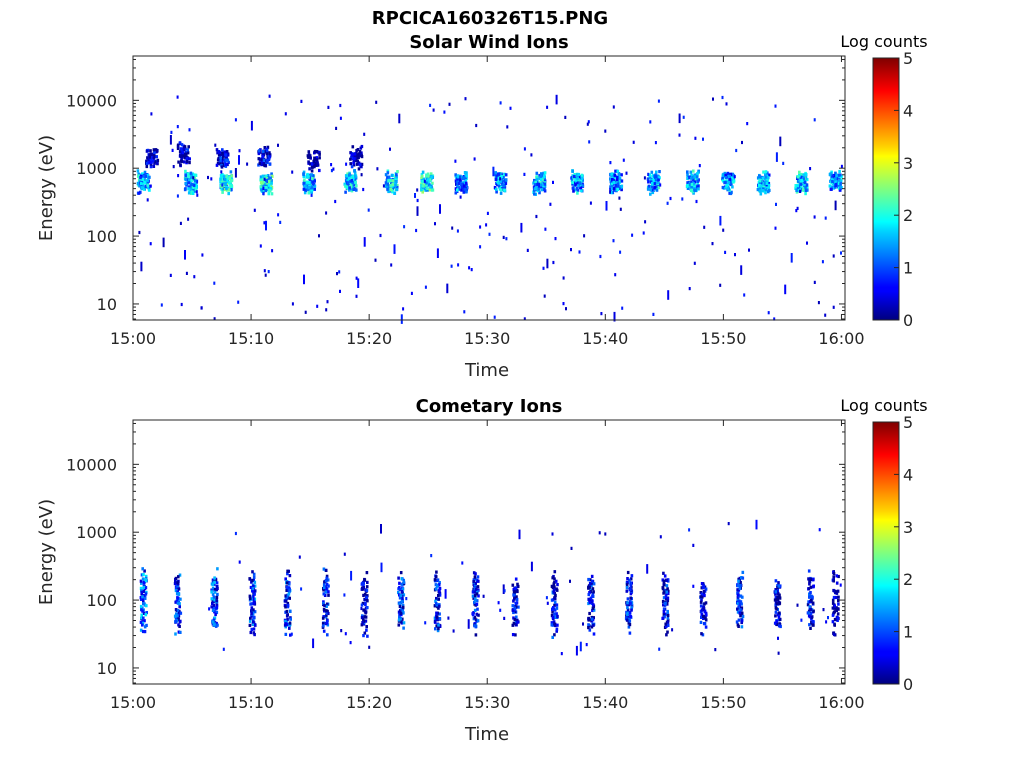  What do you see at coordinates (841, 702) in the screenshot?
I see `x-tick-label: 16:00` at bounding box center [841, 702].